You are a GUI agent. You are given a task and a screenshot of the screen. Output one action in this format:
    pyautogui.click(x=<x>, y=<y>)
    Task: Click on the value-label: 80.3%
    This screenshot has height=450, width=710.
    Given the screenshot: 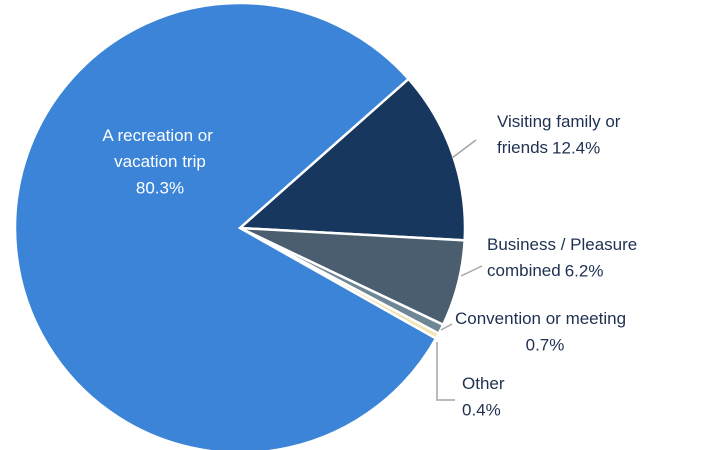 What is the action you would take?
    pyautogui.click(x=160, y=187)
    